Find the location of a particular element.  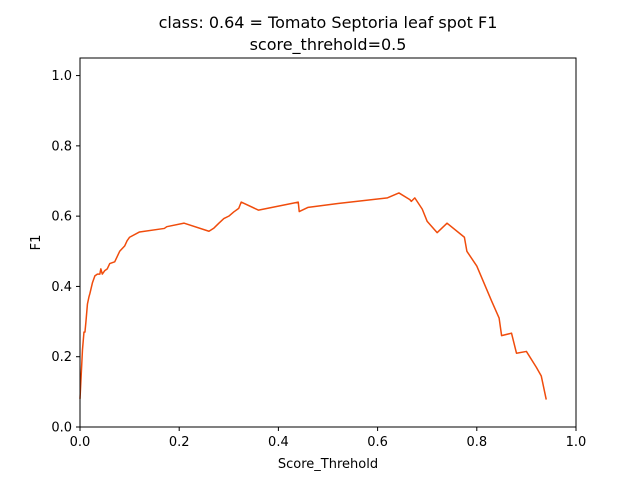

x-tick-label: 1.0 is located at coordinates (576, 442).